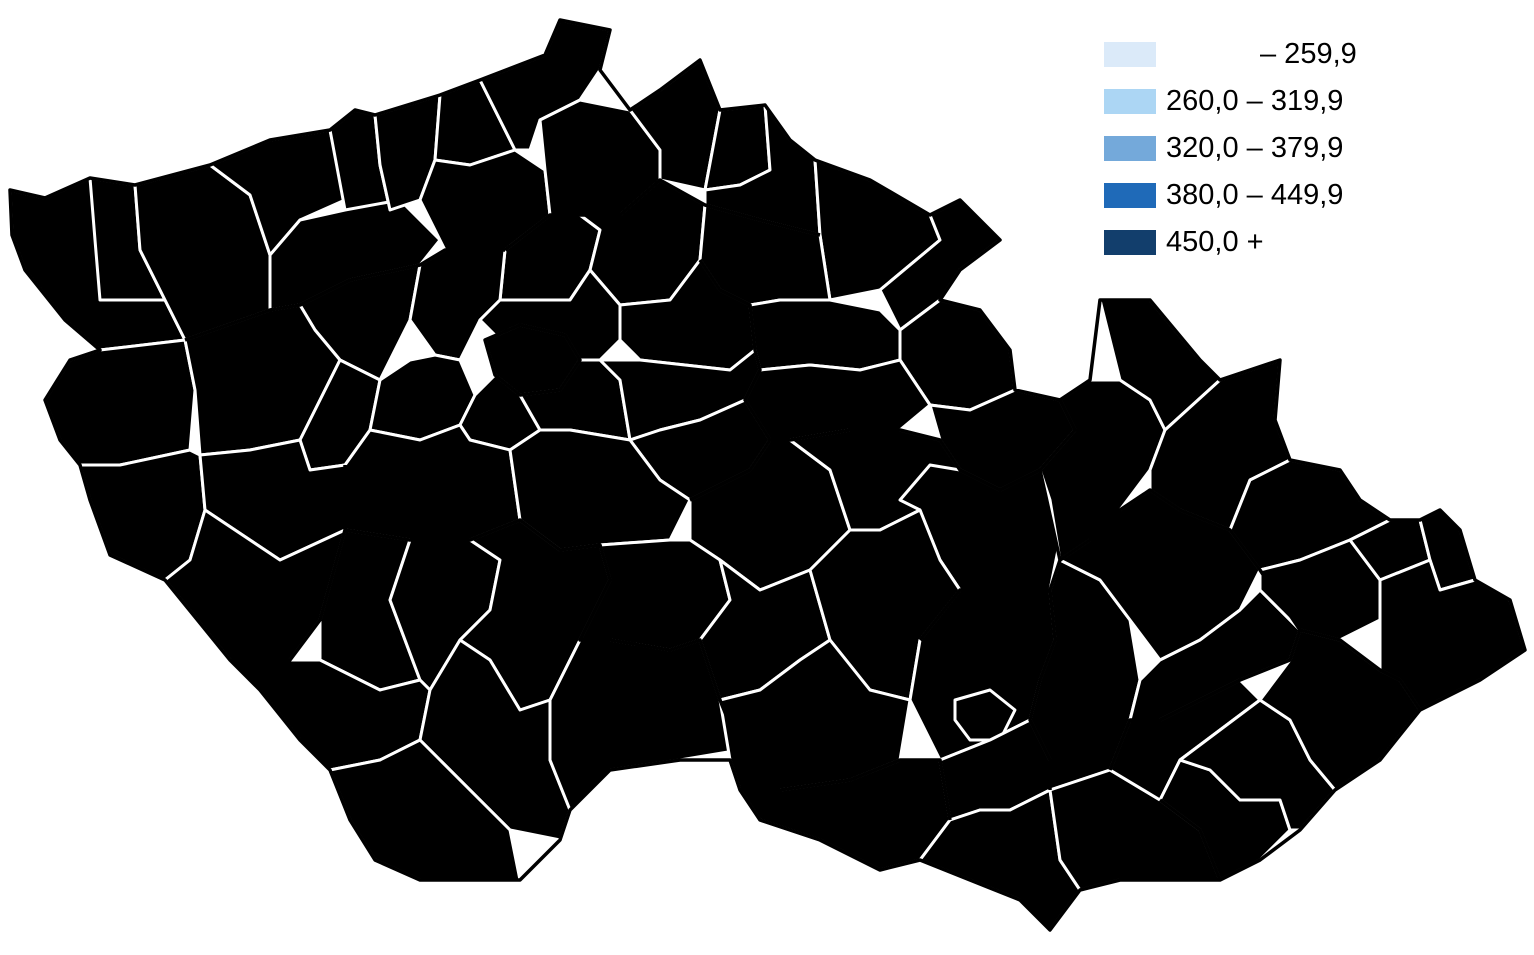 Image resolution: width=1534 pixels, height=955 pixels. I want to click on legend-label: 260,0 – 319,9, so click(1255, 101).